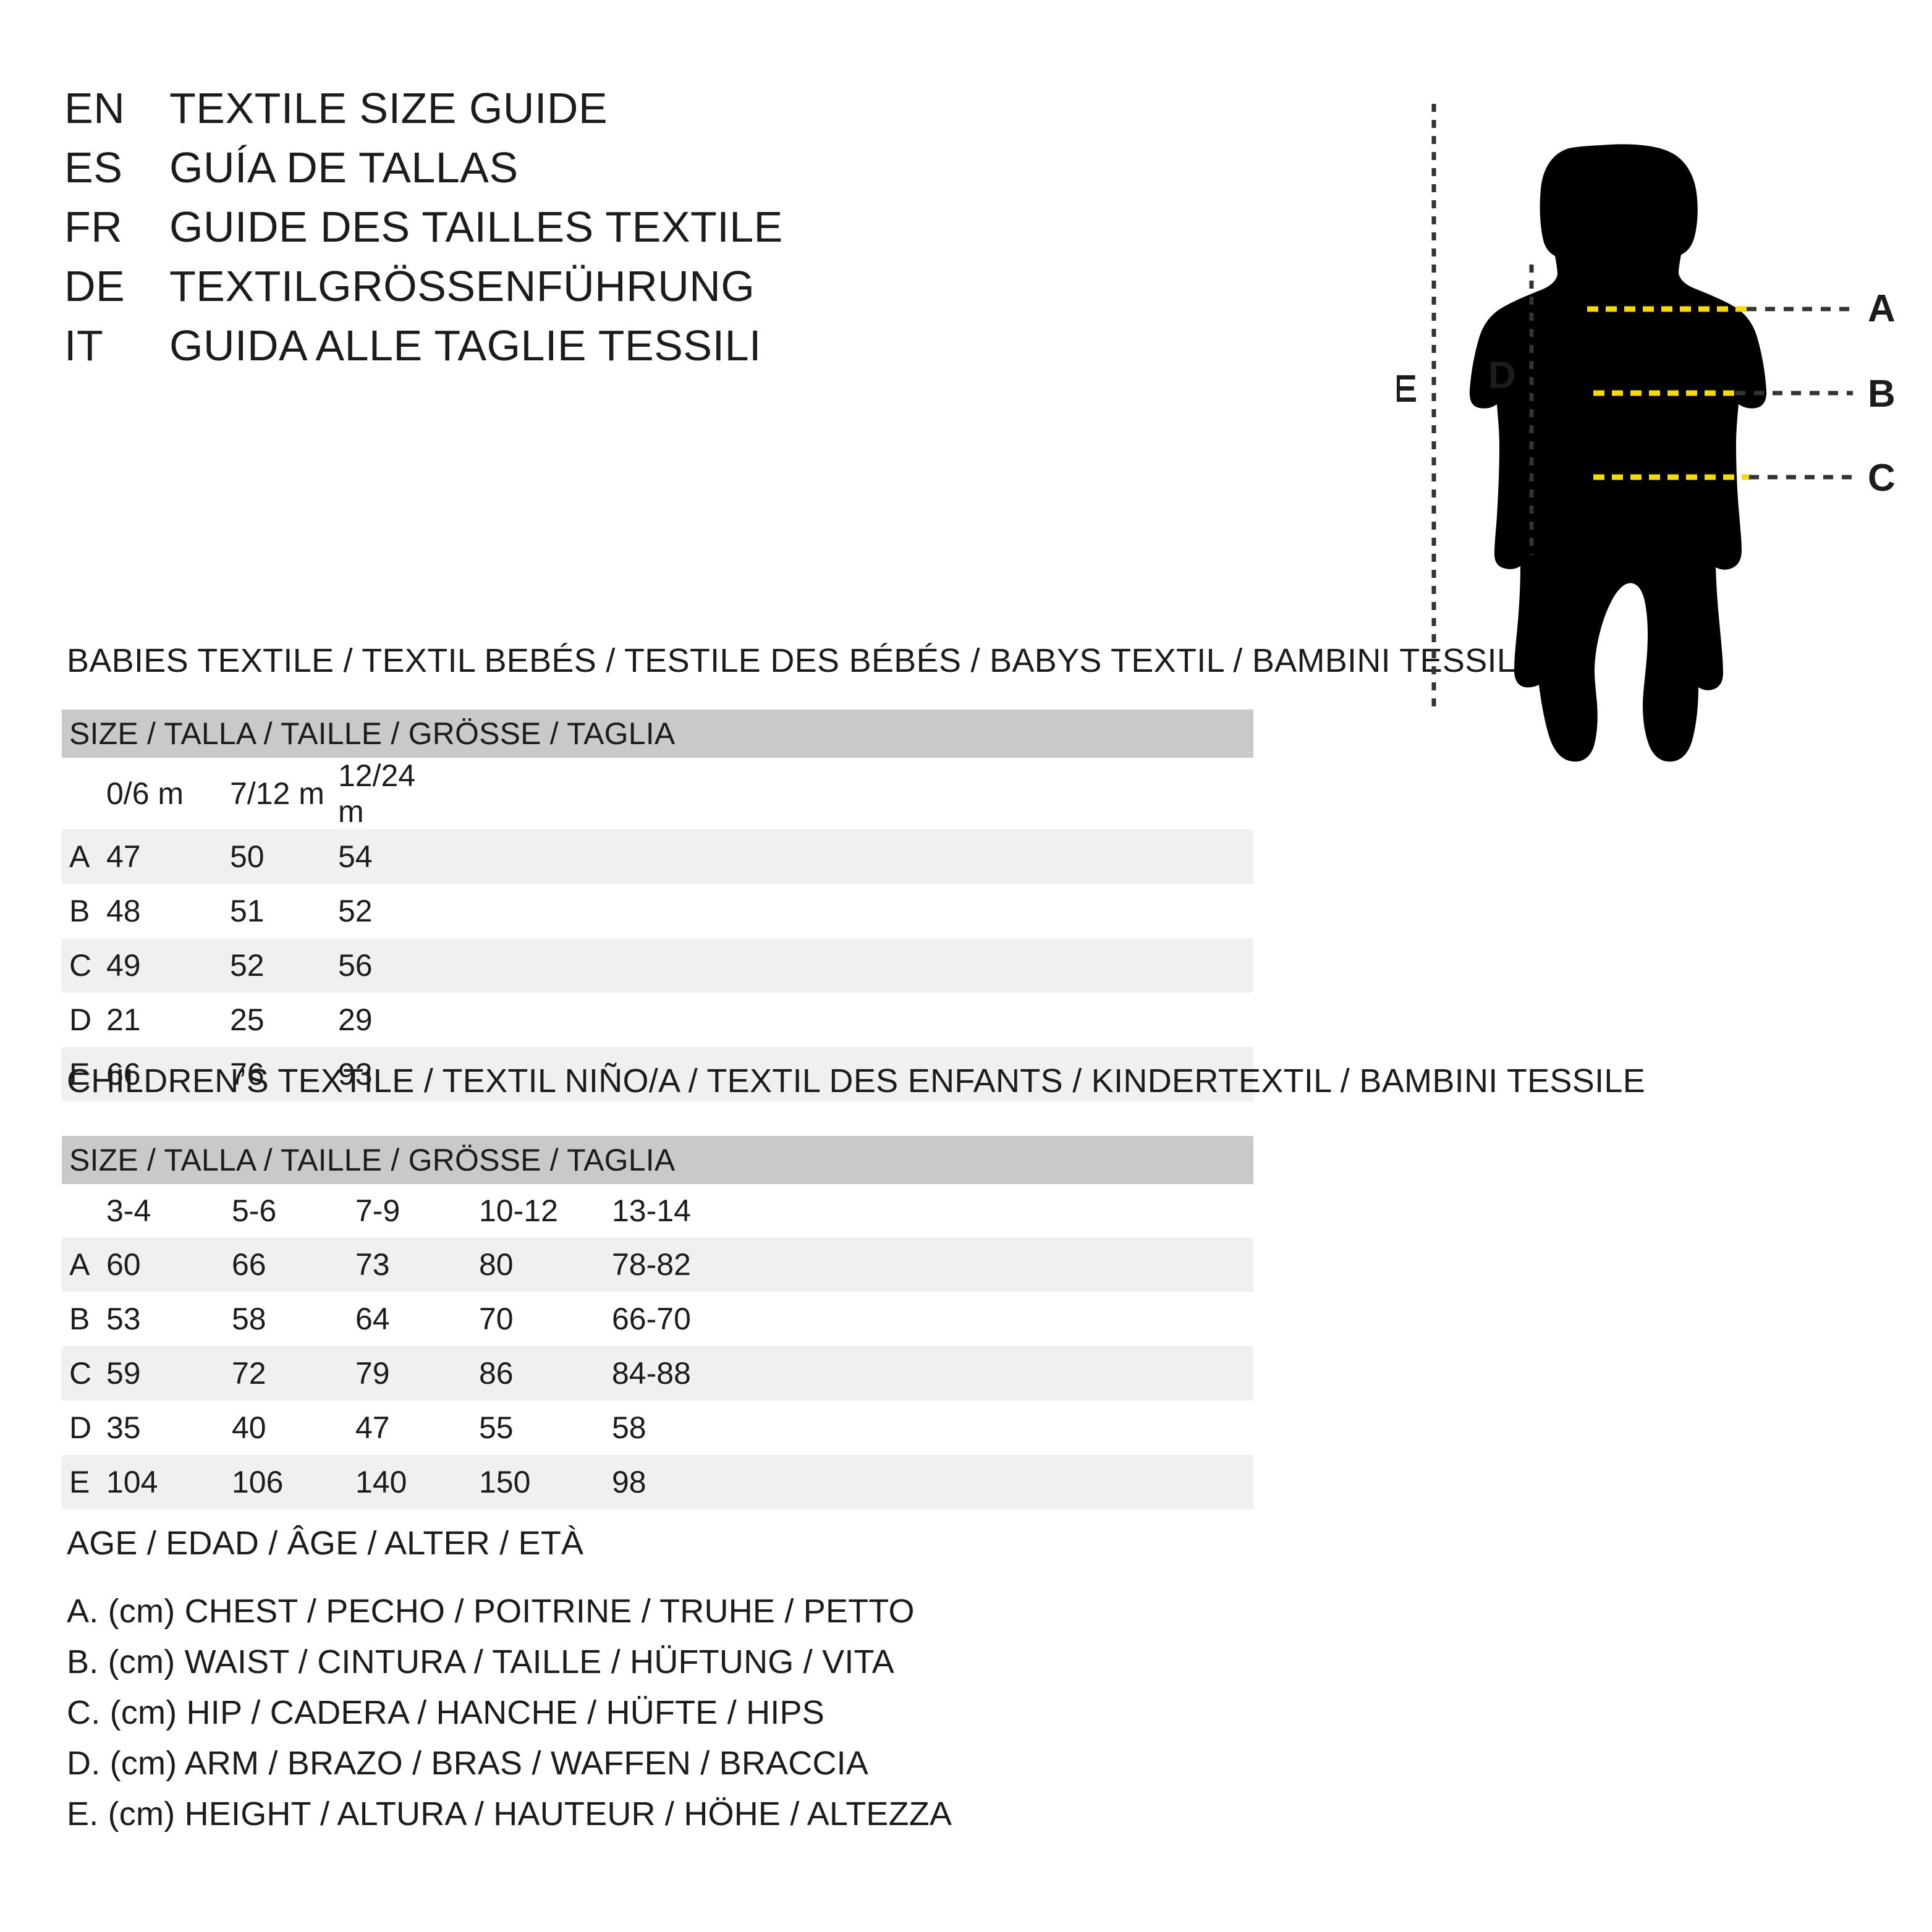 This screenshot has height=1932, width=1932. I want to click on children-col-header-3: 10-12, so click(545, 1210).